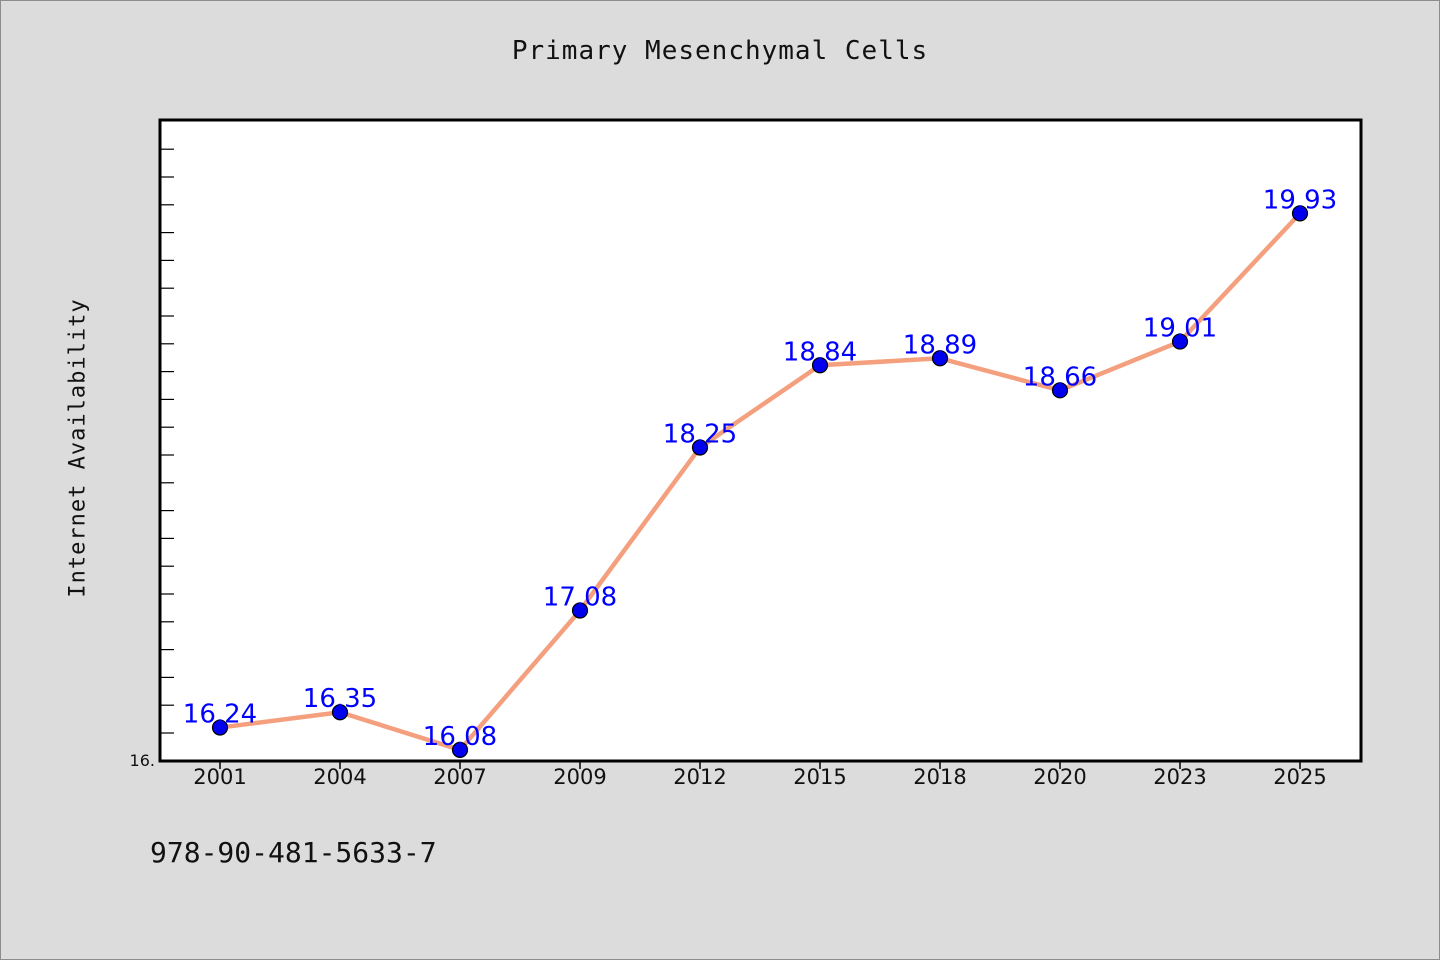 This screenshot has height=960, width=1440. Describe the element at coordinates (219, 777) in the screenshot. I see `x-tick-label: 2001` at that location.